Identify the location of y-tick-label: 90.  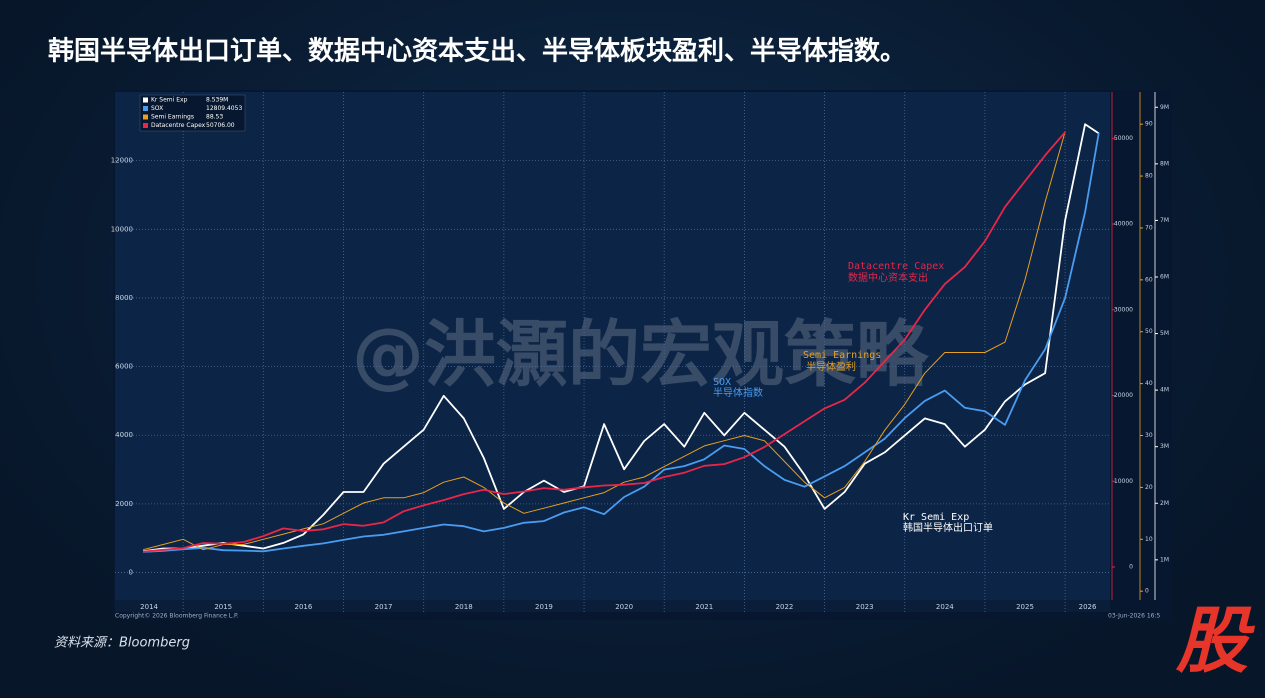
(1149, 124).